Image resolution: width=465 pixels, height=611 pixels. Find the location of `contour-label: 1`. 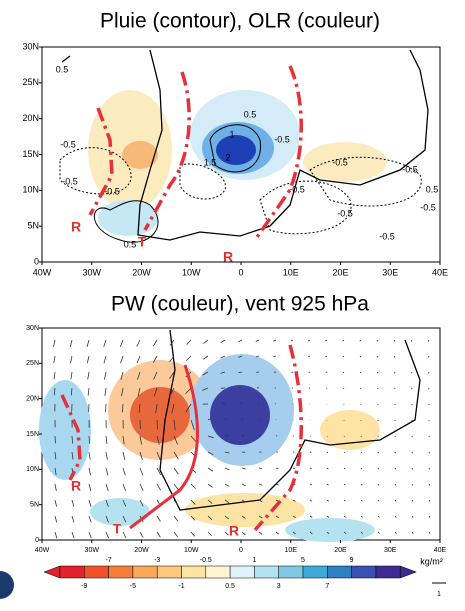

contour-label: 1 is located at coordinates (231, 134).